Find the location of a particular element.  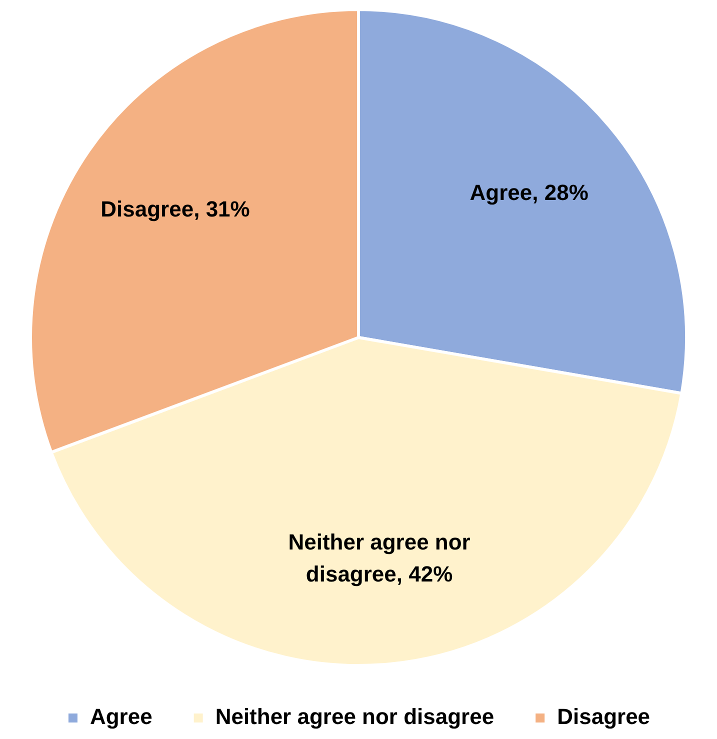

legend-label: Neither agree nor disagree is located at coordinates (354, 717).